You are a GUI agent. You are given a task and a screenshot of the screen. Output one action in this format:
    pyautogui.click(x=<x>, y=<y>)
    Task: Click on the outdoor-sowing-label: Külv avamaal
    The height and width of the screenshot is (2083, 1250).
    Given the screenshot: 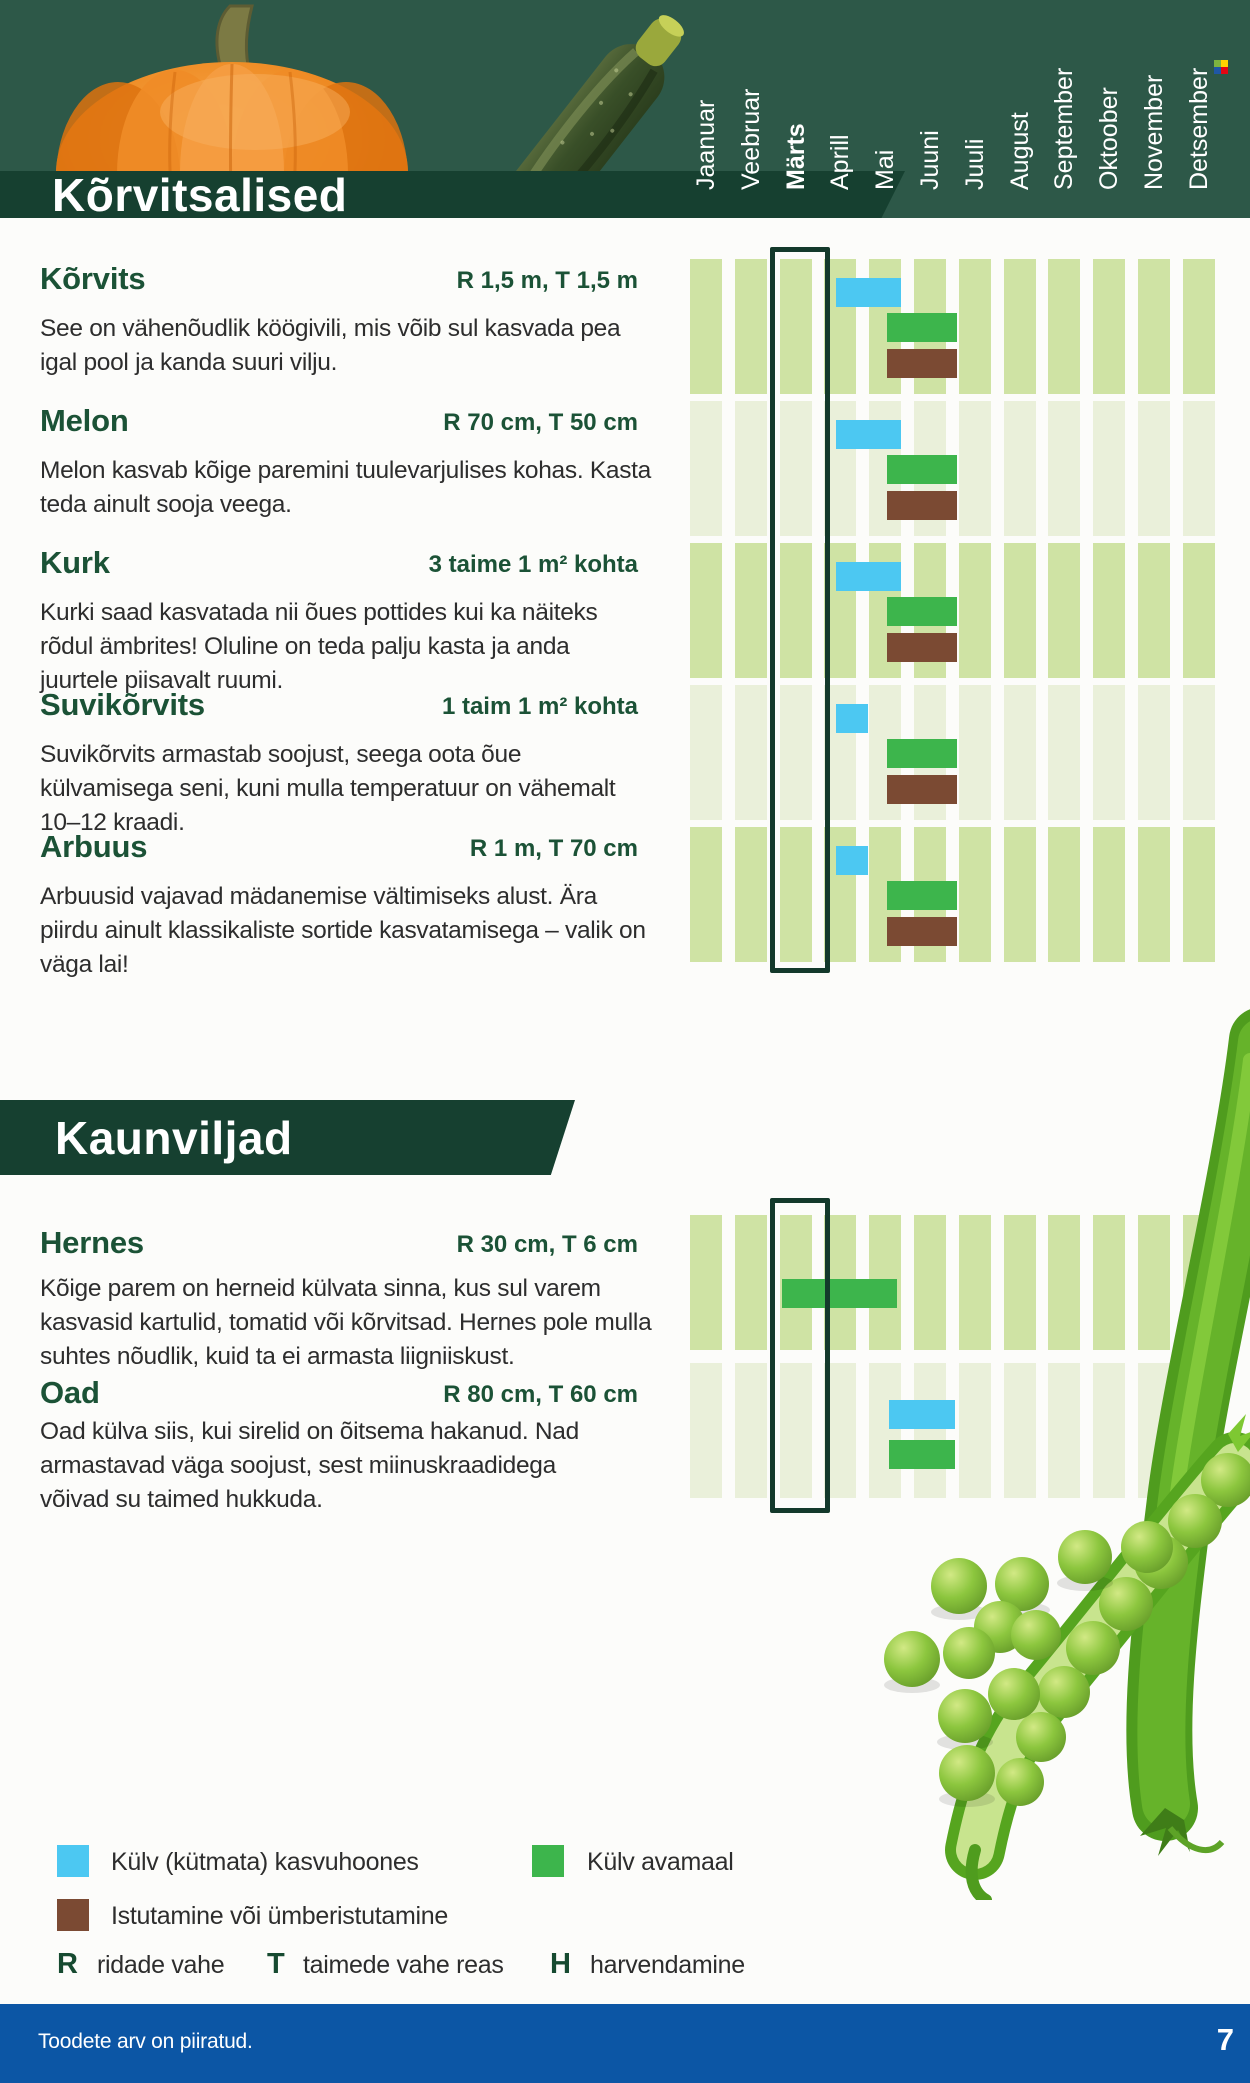 What is the action you would take?
    pyautogui.click(x=660, y=1862)
    